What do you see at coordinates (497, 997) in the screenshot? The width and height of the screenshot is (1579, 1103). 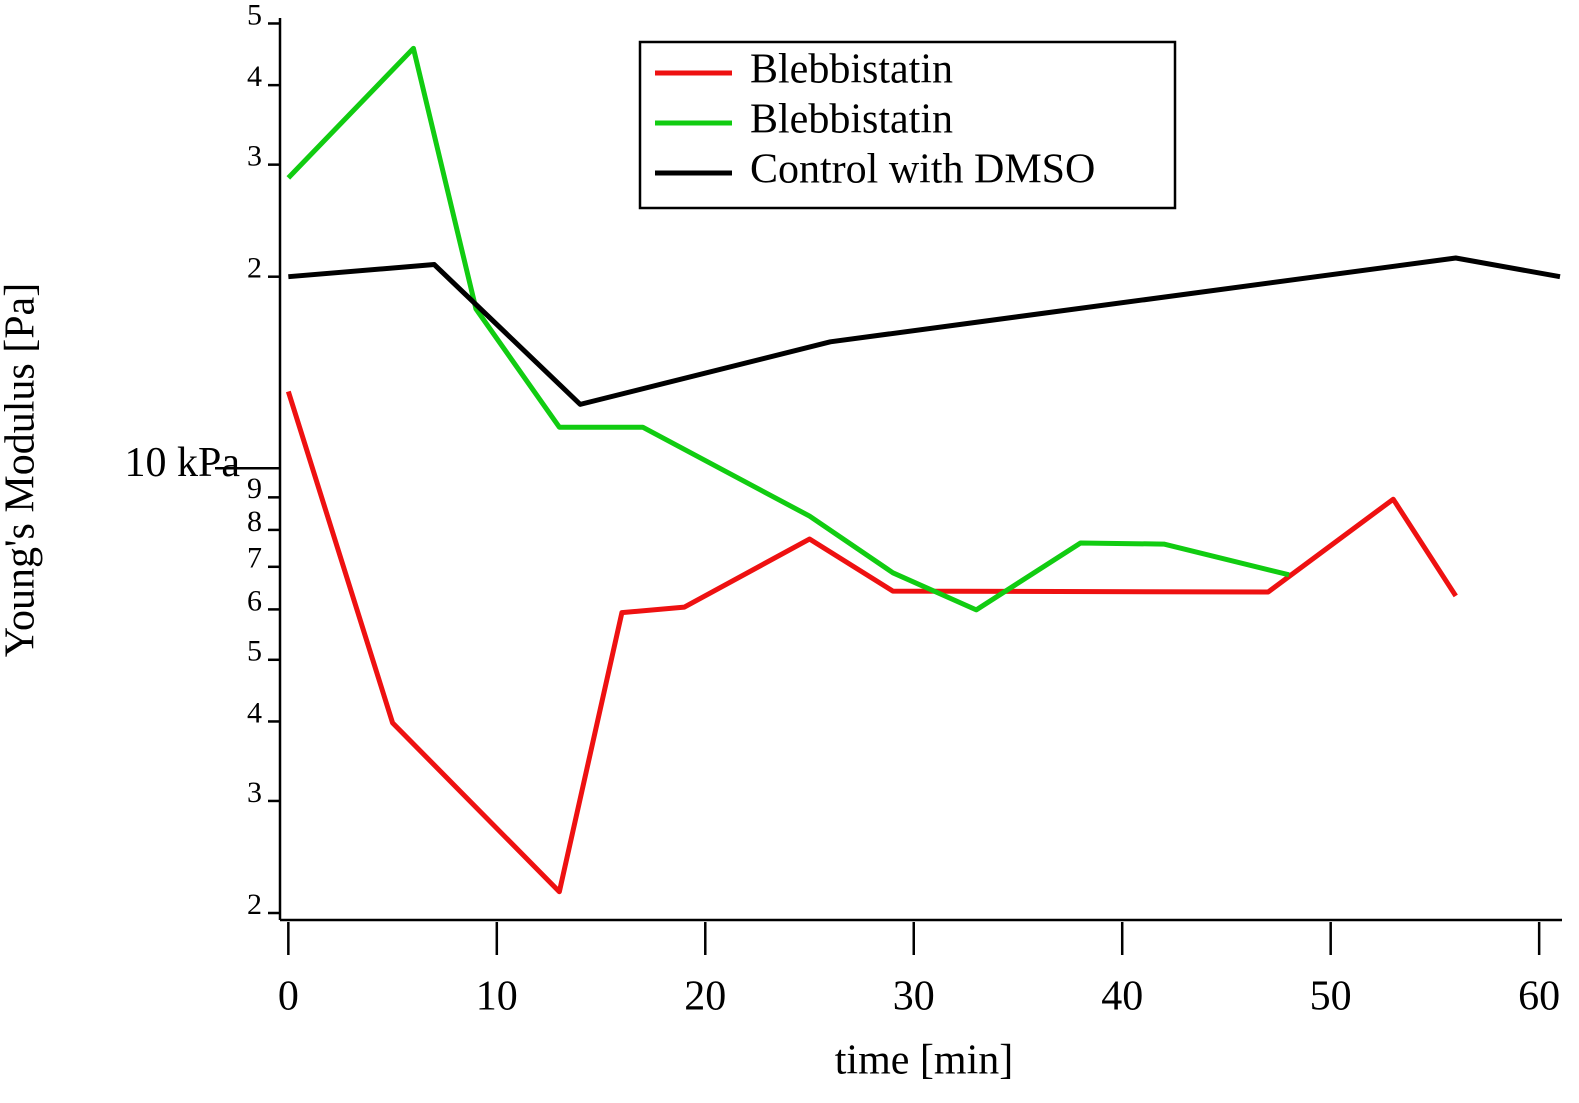 I see `x-tick-label: 10` at bounding box center [497, 997].